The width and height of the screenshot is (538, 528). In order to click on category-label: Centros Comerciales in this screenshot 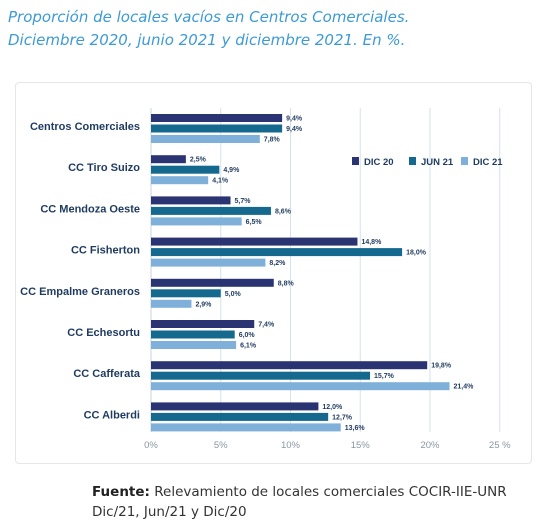, I will do `click(85, 127)`.